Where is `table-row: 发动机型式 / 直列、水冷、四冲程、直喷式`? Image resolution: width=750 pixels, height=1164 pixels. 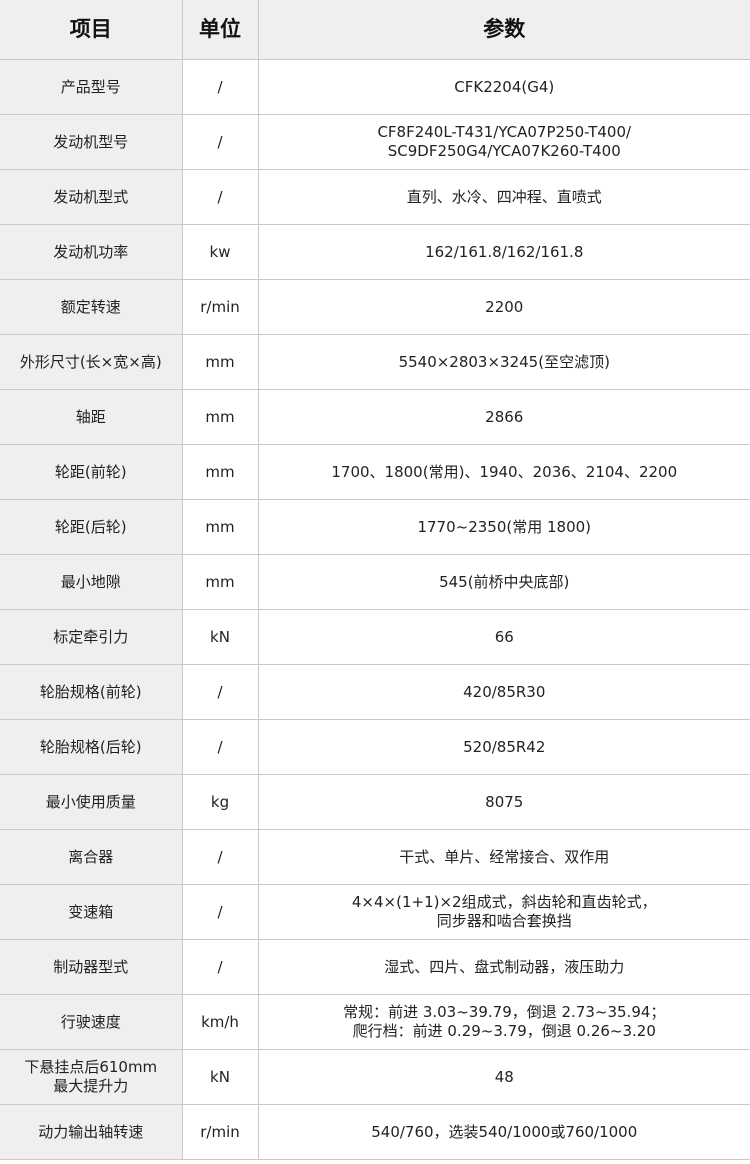 table-row: 发动机型式 / 直列、水冷、四冲程、直喷式 is located at coordinates (375, 197).